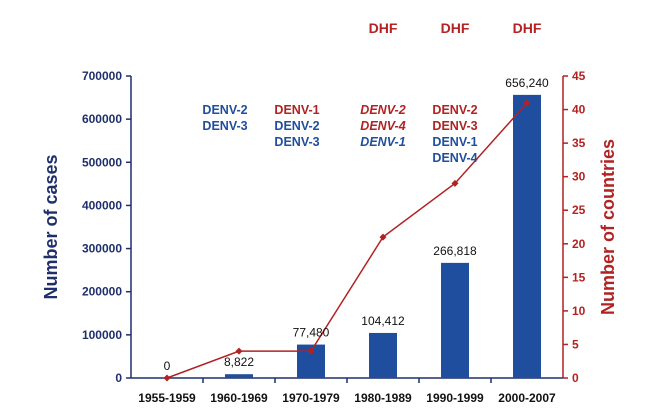 Image resolution: width=650 pixels, height=420 pixels. Describe the element at coordinates (455, 398) in the screenshot. I see `x-tick-label: 1990-1999` at that location.